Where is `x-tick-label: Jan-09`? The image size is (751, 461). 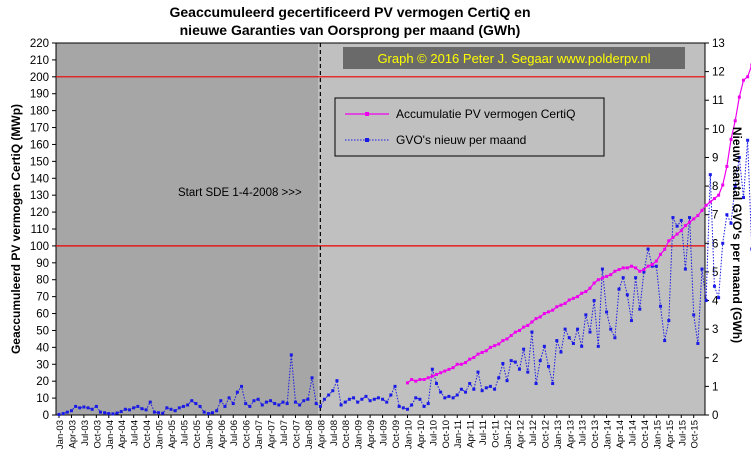
x-tick-label: Jan-09 is located at coordinates (359, 434).